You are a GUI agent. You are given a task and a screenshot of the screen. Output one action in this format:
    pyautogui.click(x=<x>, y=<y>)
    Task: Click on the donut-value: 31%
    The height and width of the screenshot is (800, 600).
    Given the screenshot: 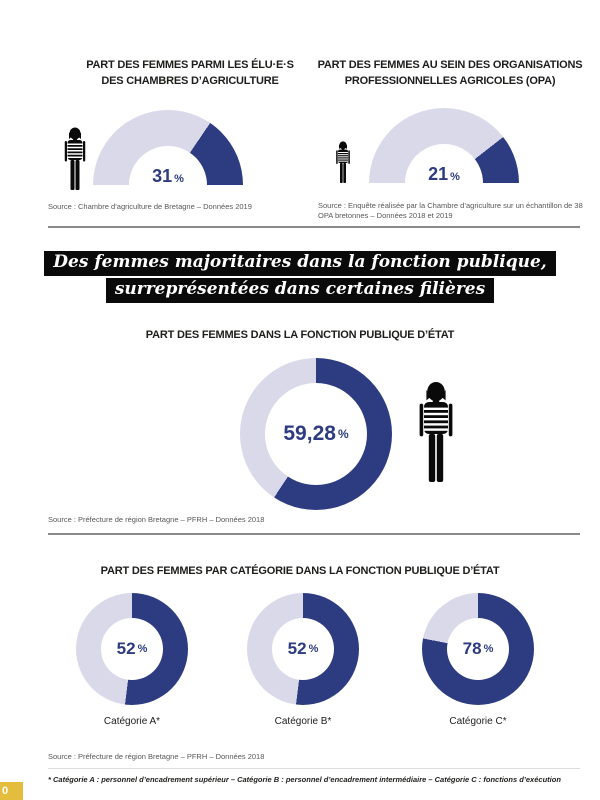 What is the action you would take?
    pyautogui.click(x=168, y=176)
    